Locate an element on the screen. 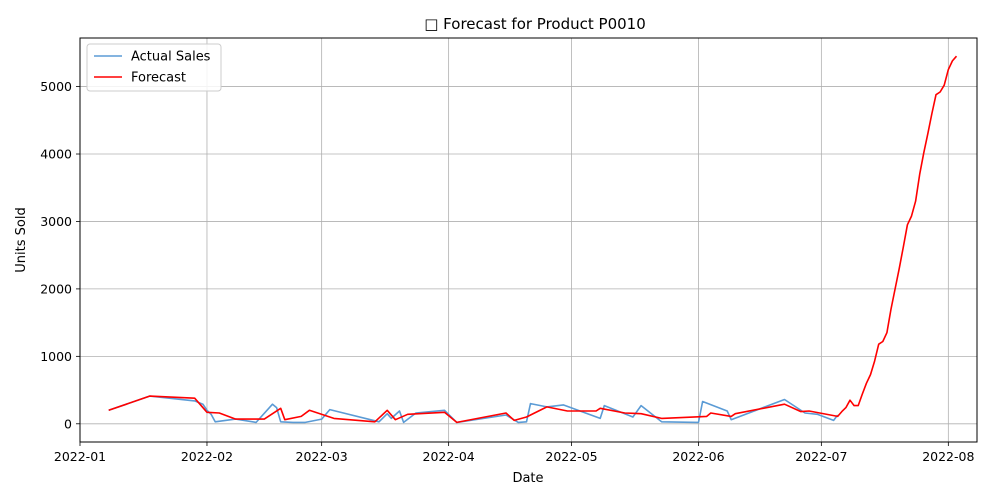 The height and width of the screenshot is (500, 1000). x-tick-label: 2022-01 is located at coordinates (80, 456).